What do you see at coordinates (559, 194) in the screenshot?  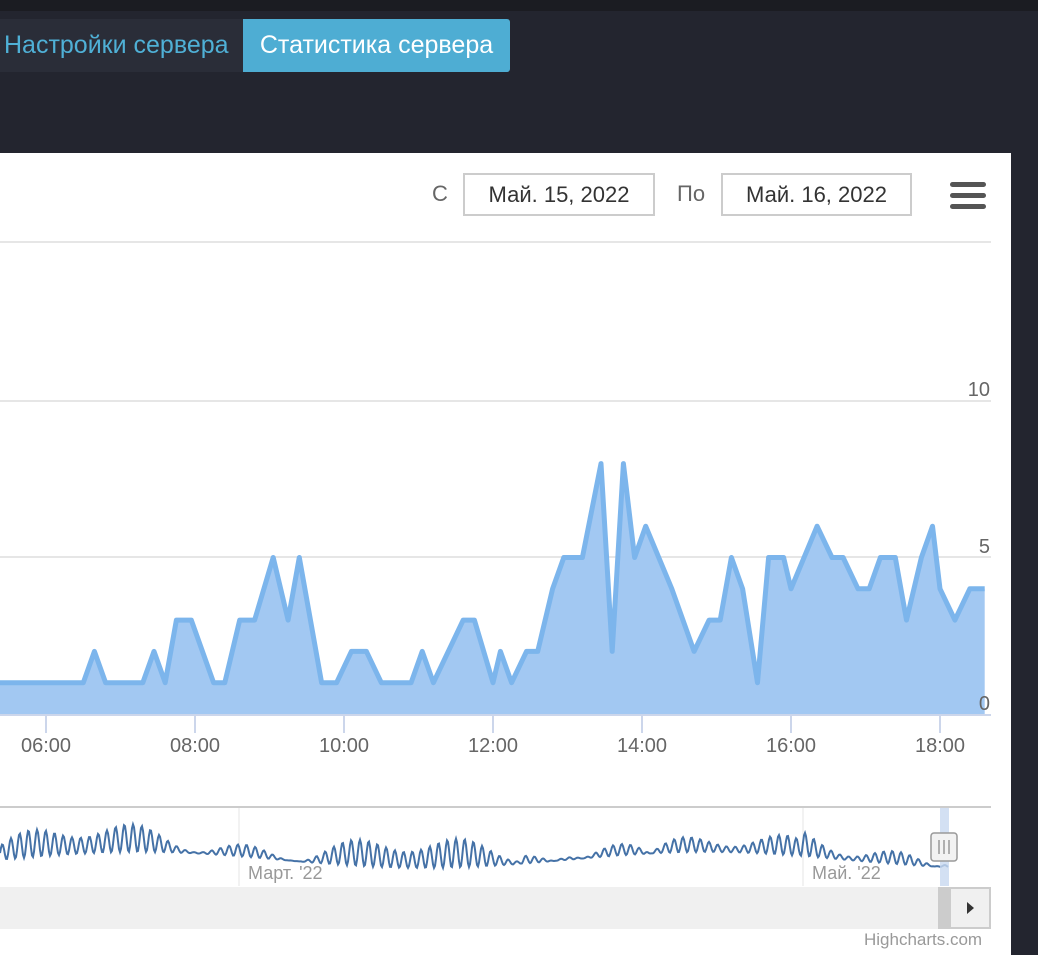 I see `range-from-input: Май. 15, 2022` at bounding box center [559, 194].